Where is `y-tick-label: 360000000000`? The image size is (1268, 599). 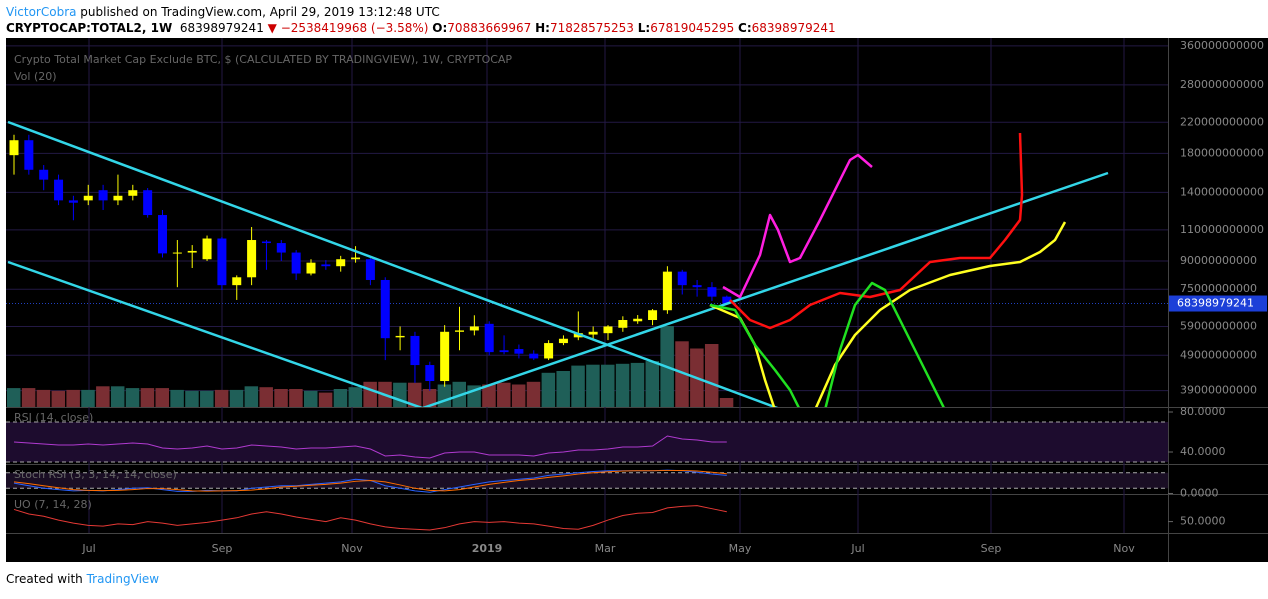
y-tick-label: 360000000000 is located at coordinates (1222, 45).